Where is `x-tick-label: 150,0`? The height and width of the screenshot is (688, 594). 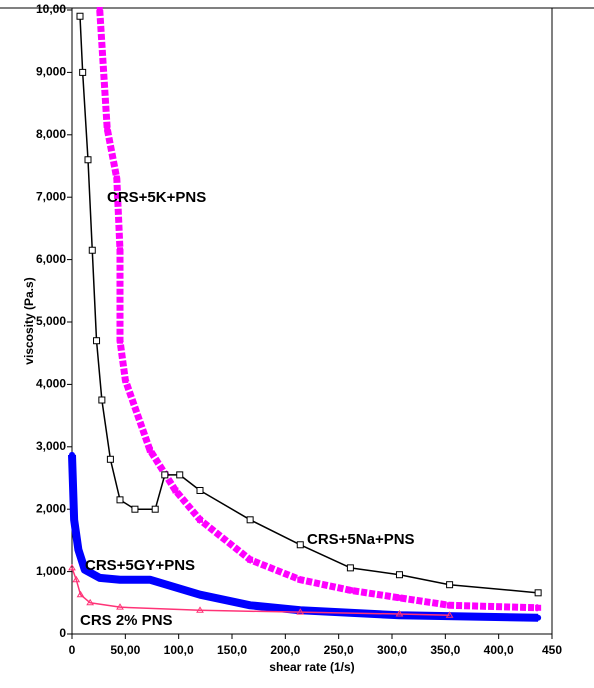
x-tick-label: 150,0 is located at coordinates (232, 650).